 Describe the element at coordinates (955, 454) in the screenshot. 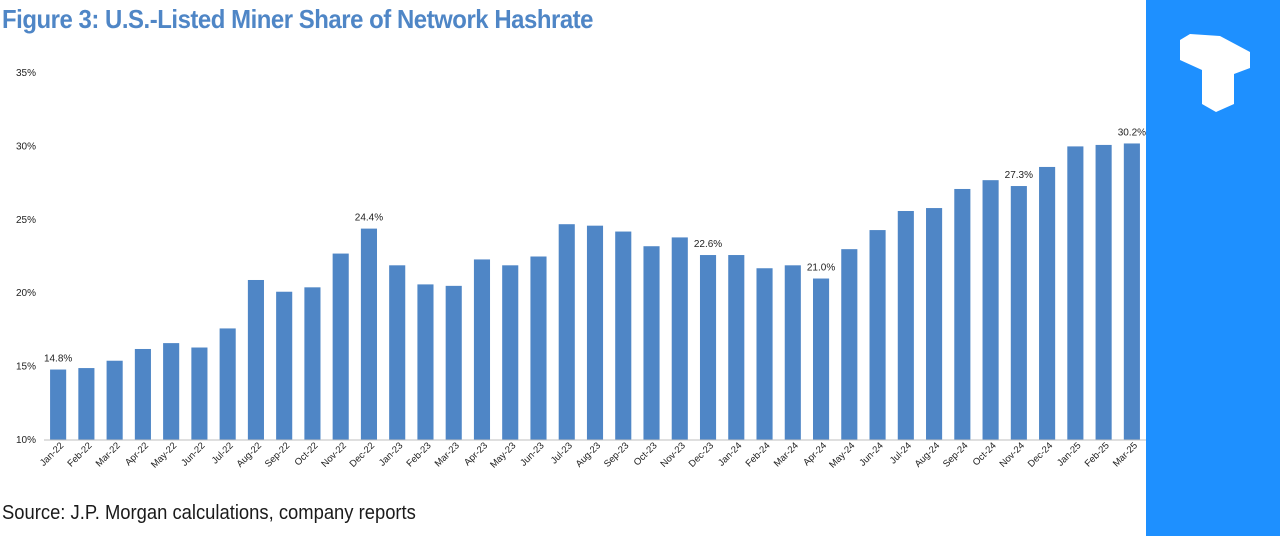

I see `x-tick-label: Sep-24` at that location.